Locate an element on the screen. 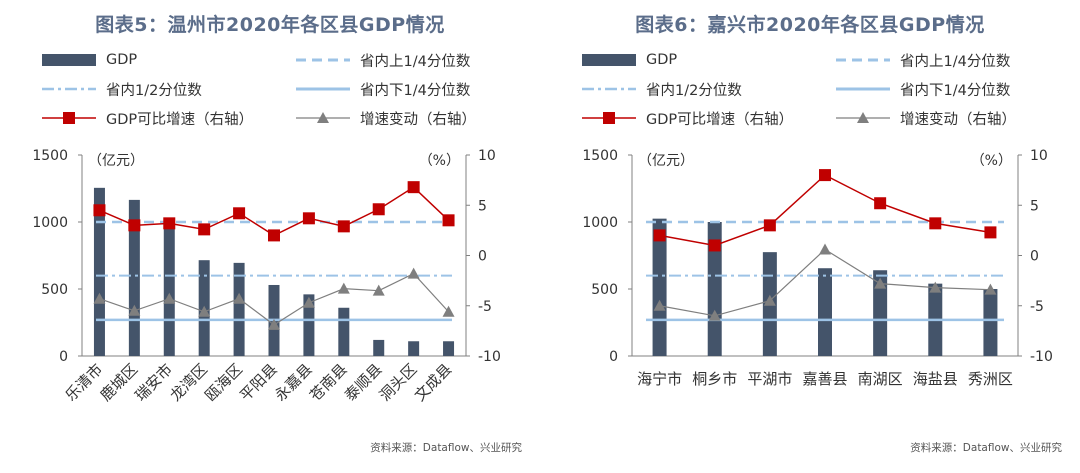 Image resolution: width=1080 pixels, height=473 pixels. left-tick-label: 500 is located at coordinates (54, 290).